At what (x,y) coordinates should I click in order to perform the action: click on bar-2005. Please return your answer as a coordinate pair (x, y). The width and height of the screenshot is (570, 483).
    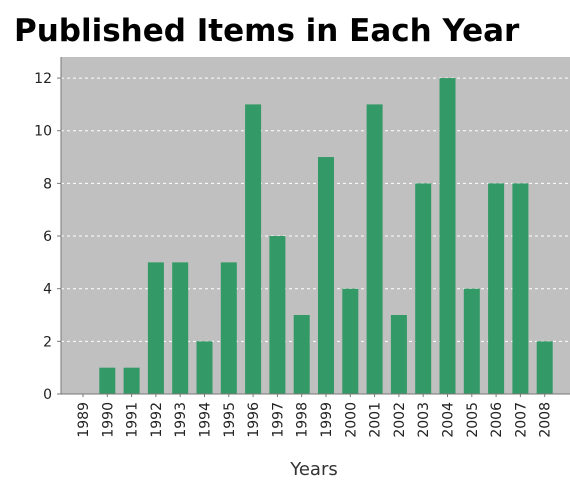
    Looking at the image, I should click on (472, 341).